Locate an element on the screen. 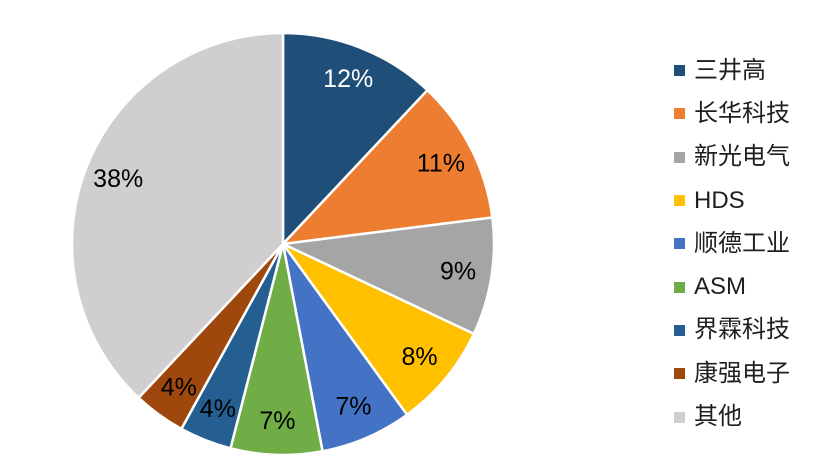 This screenshot has width=838, height=472. legend-label: 界霖科技 is located at coordinates (742, 330).